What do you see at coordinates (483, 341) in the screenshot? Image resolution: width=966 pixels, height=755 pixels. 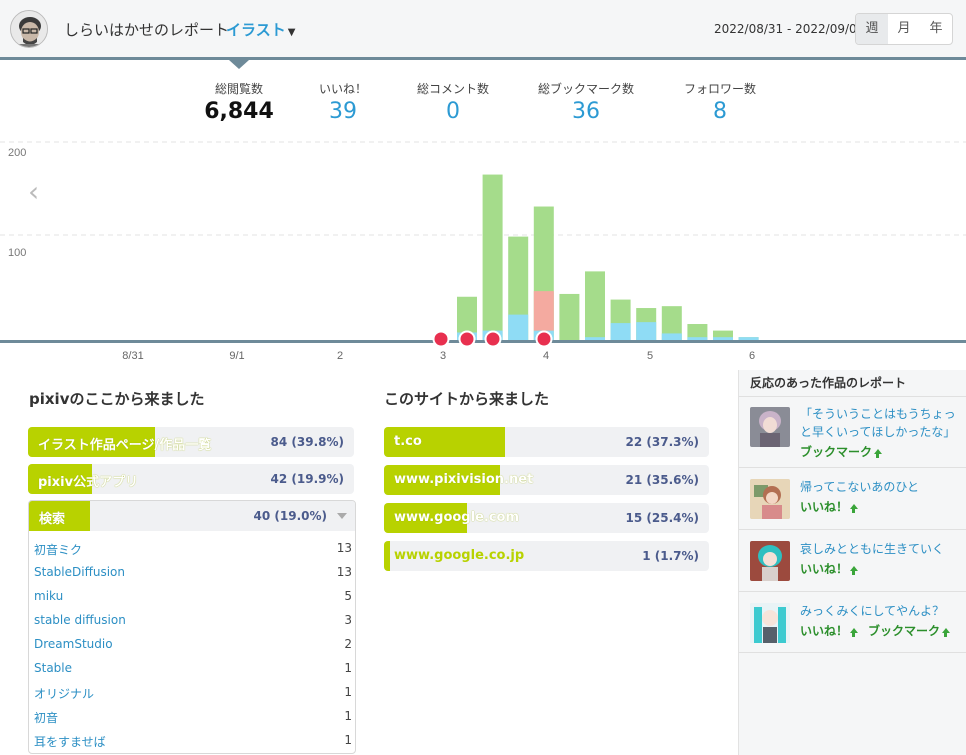 I see `chart-baseline` at bounding box center [483, 341].